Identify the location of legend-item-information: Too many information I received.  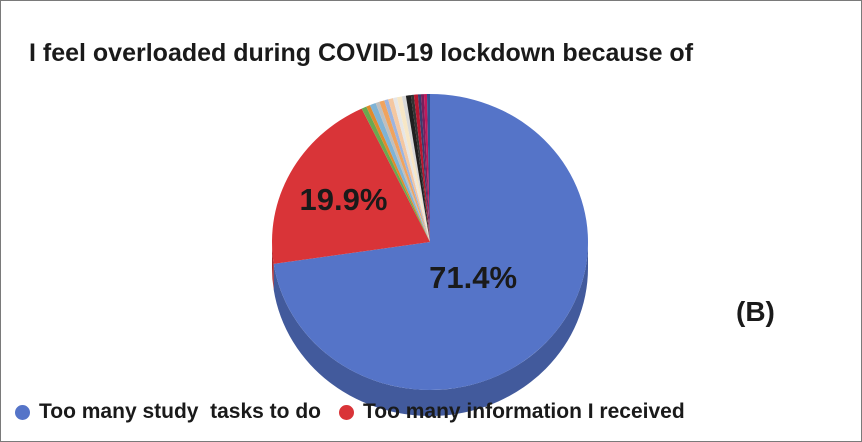
(511, 412).